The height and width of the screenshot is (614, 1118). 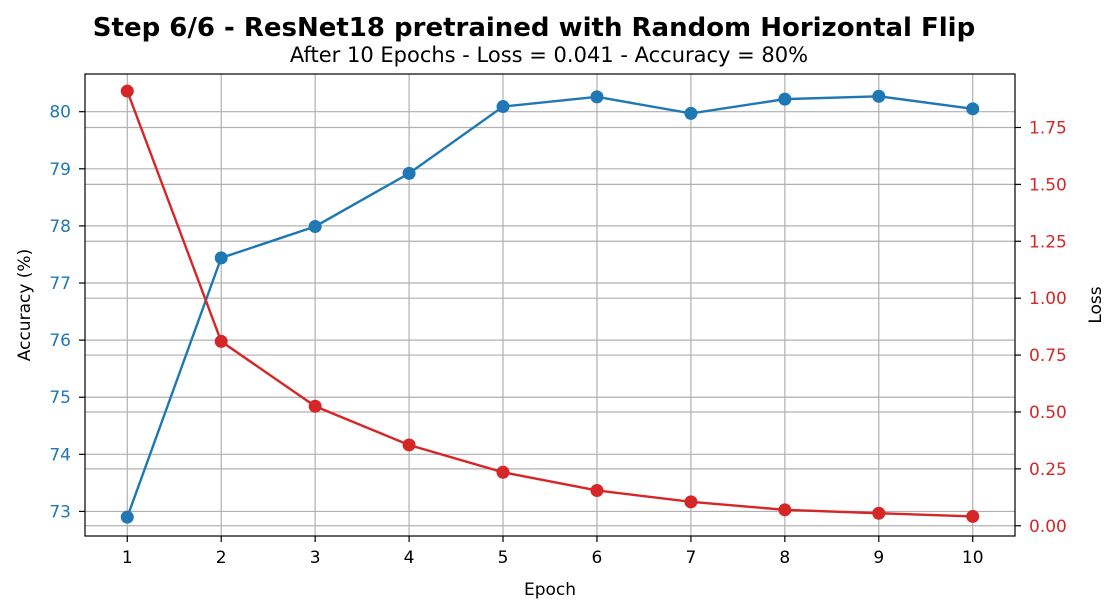 What do you see at coordinates (315, 558) in the screenshot?
I see `x-tick-label: 3` at bounding box center [315, 558].